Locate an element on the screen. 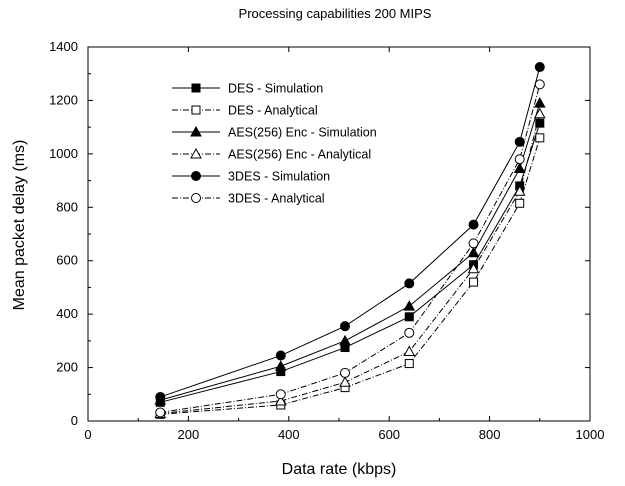  x-tick-label: 400 is located at coordinates (289, 434).